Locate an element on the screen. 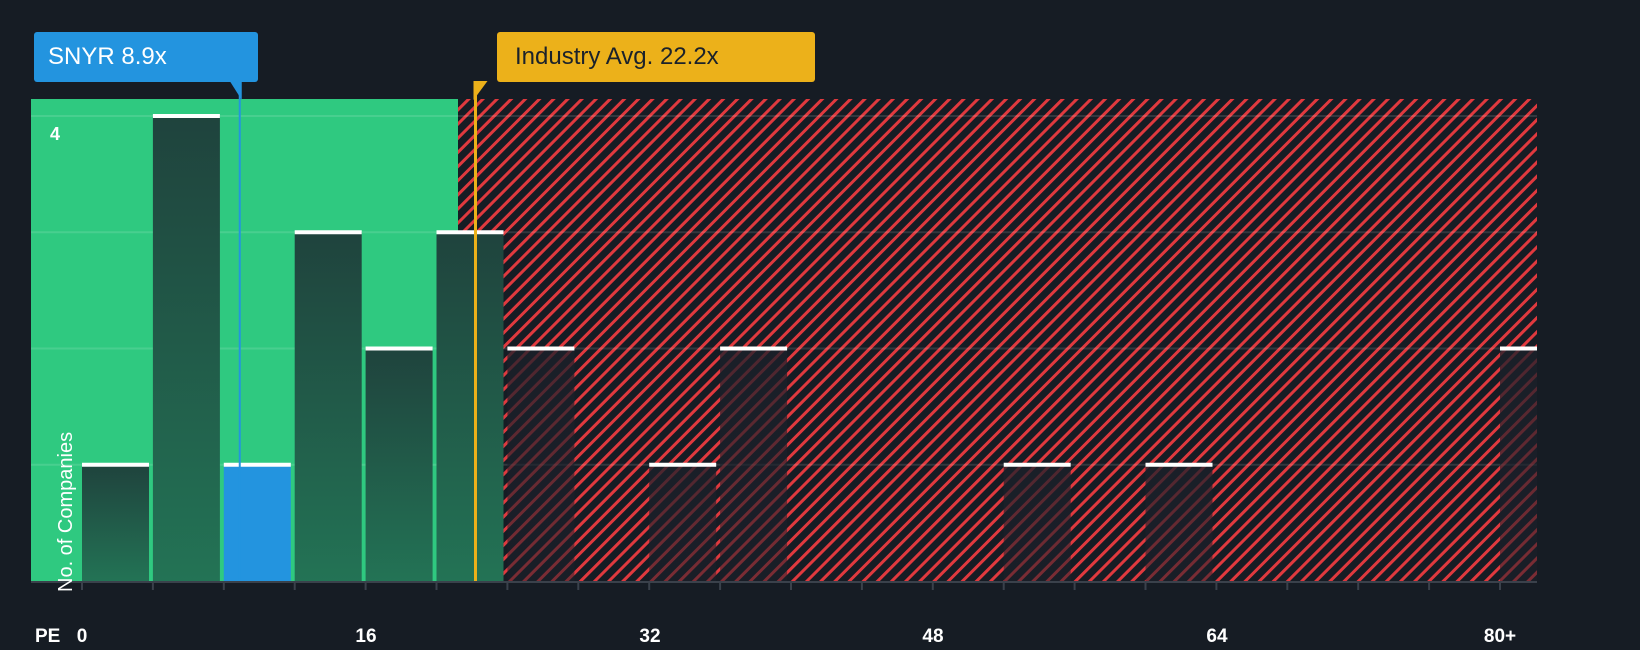 The height and width of the screenshot is (650, 1640). marker-lines is located at coordinates (358, 331).